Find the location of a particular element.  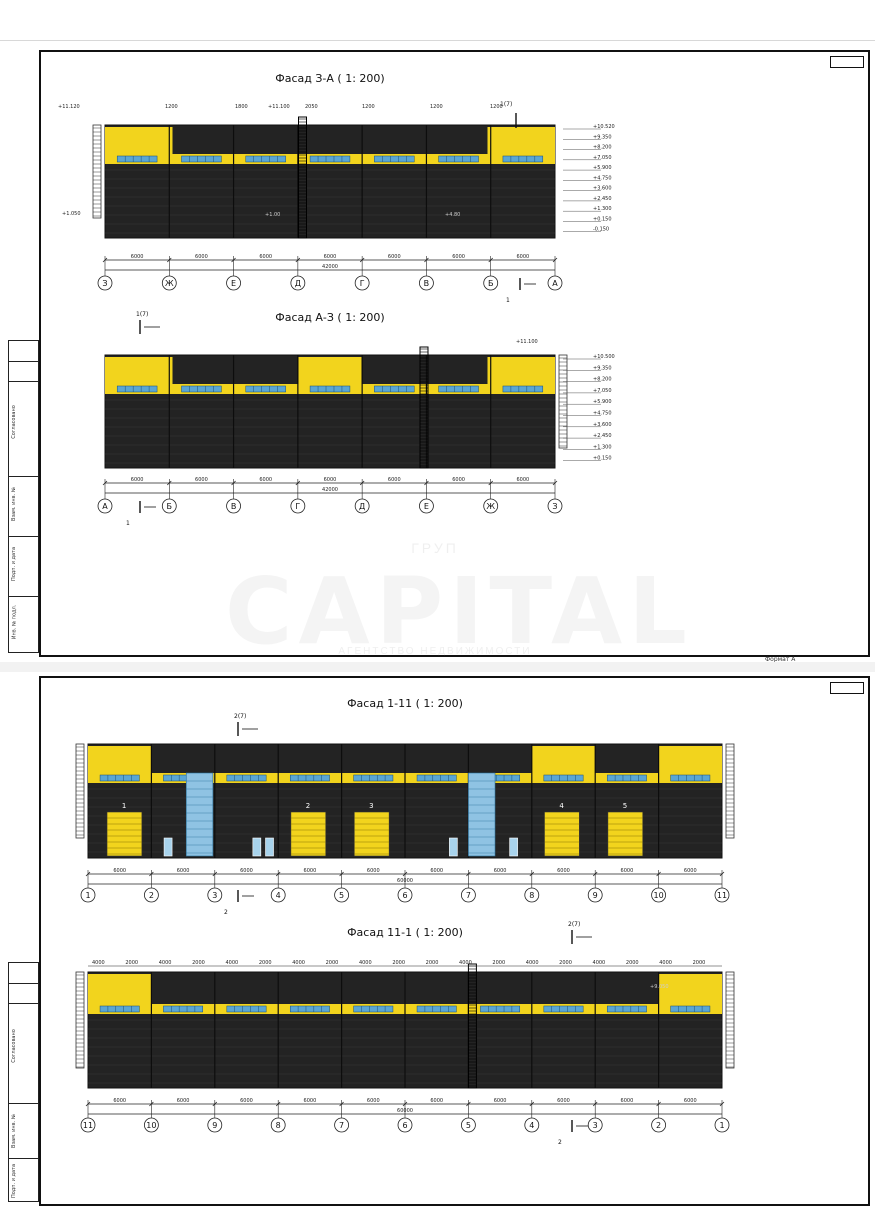

level-label: +2.450 is located at coordinates (602, 436).